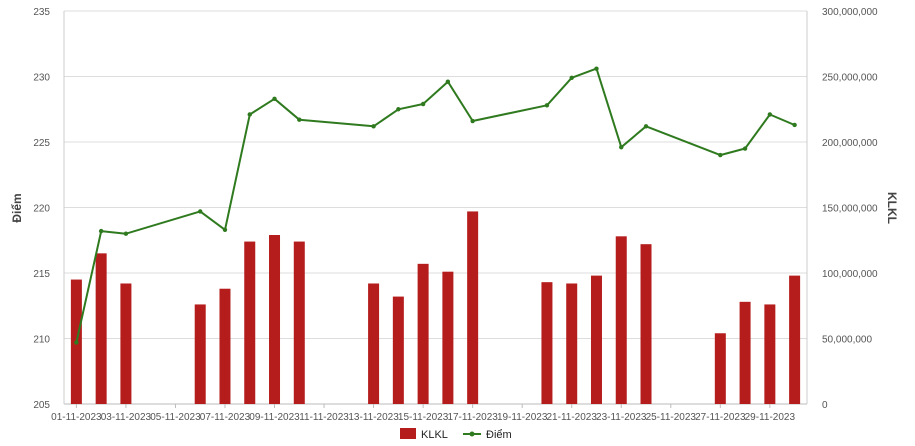  I want to click on y-left-tick-label: 230, so click(41, 78).